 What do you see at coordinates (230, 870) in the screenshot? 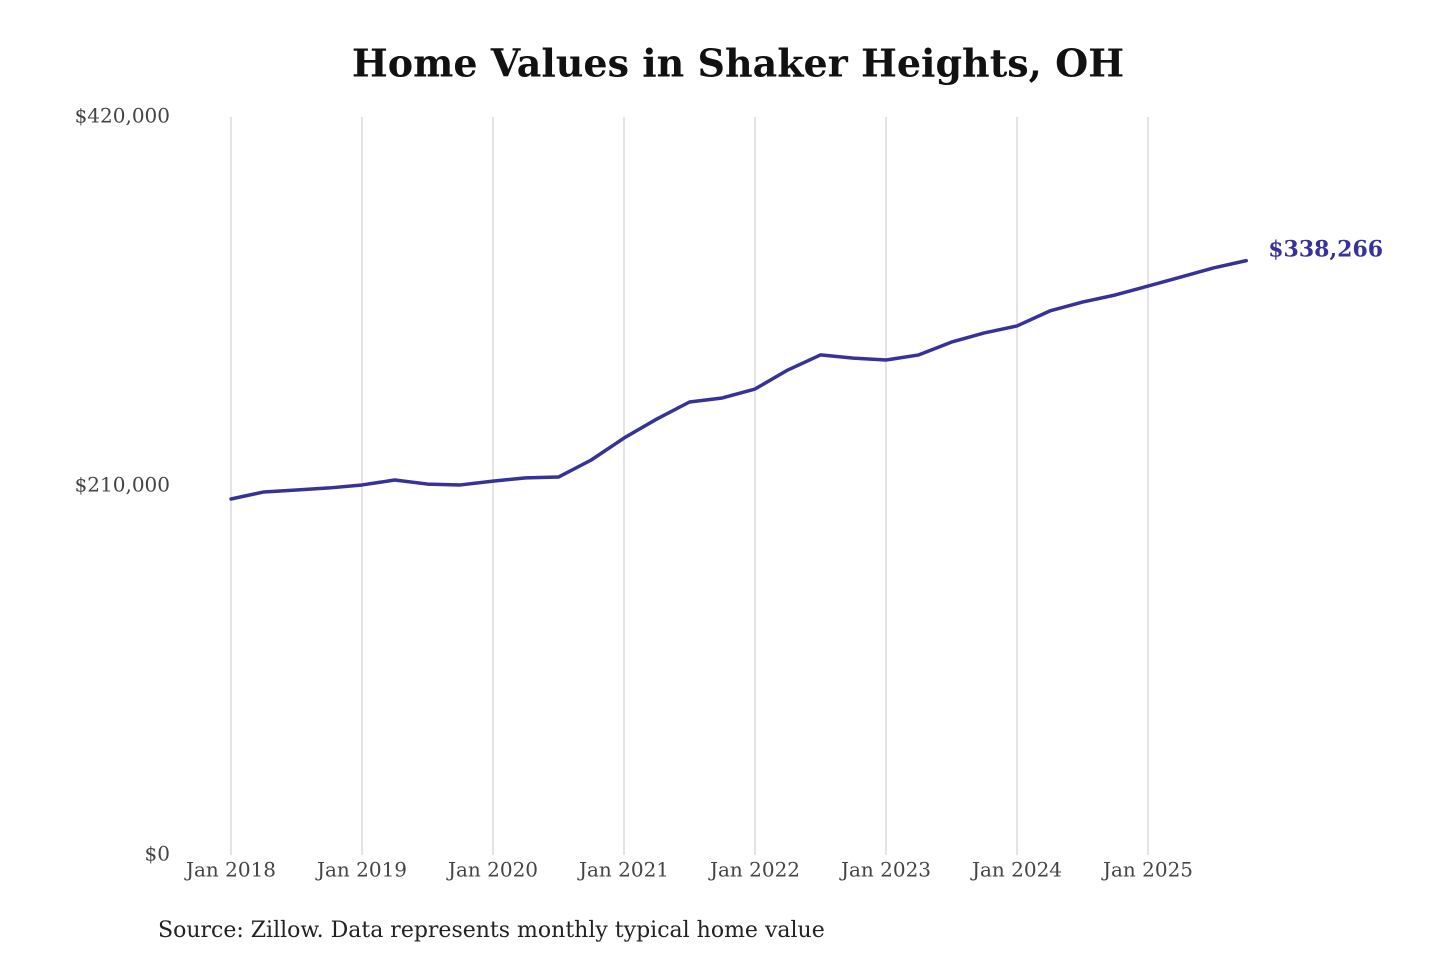
I see `x-tick-label: Jan 2018` at bounding box center [230, 870].